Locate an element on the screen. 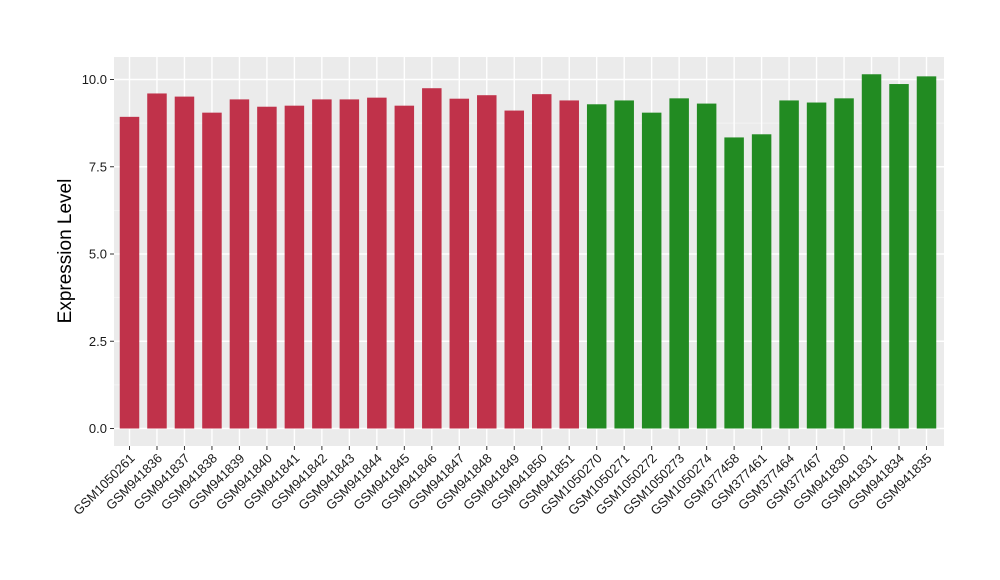 This screenshot has width=1000, height=580. y-tick-label: 5.0 is located at coordinates (98, 254).